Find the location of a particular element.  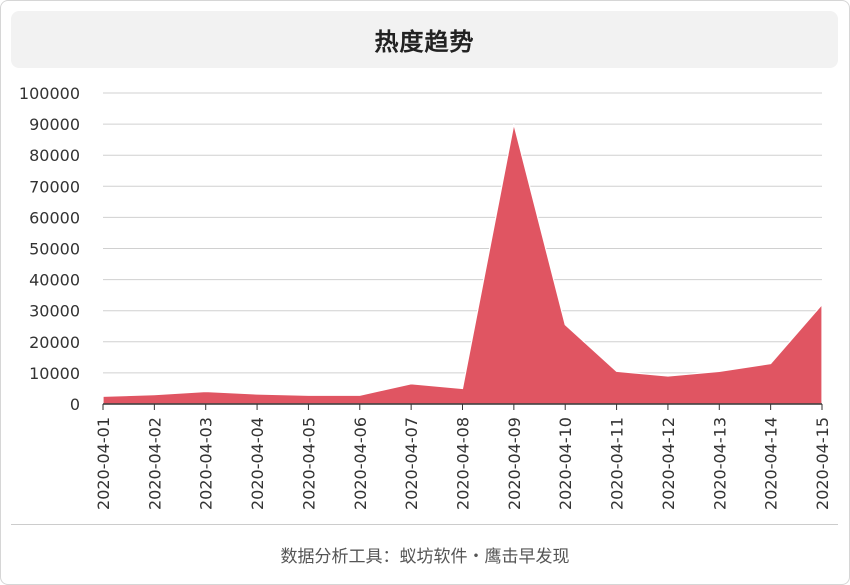

x-tick-label: 2020-04-06 is located at coordinates (360, 463).